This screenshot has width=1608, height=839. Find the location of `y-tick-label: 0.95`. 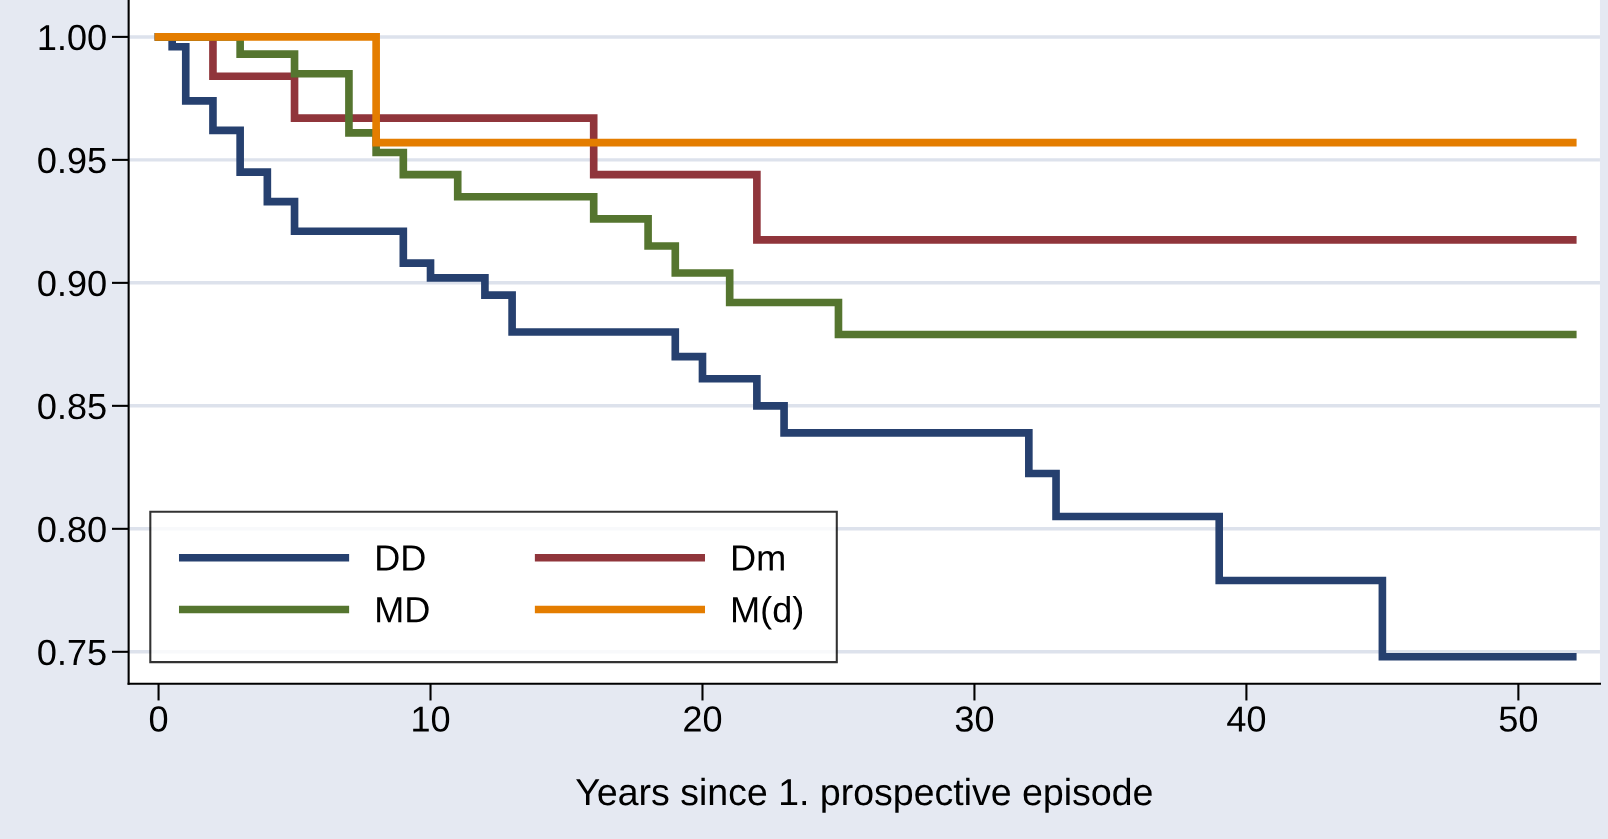

y-tick-label: 0.95 is located at coordinates (72, 160).